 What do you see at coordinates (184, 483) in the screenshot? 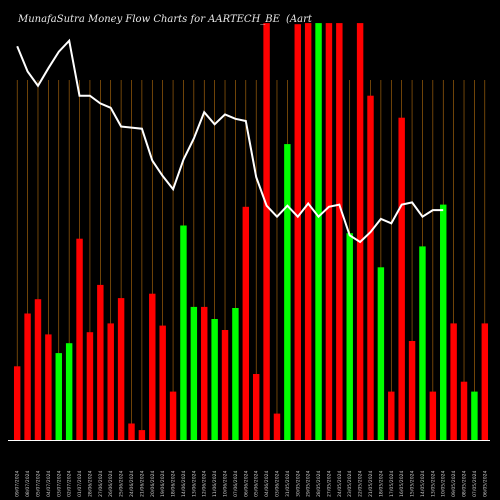
I see `x-tick-label: 14/06/2024` at bounding box center [184, 483].